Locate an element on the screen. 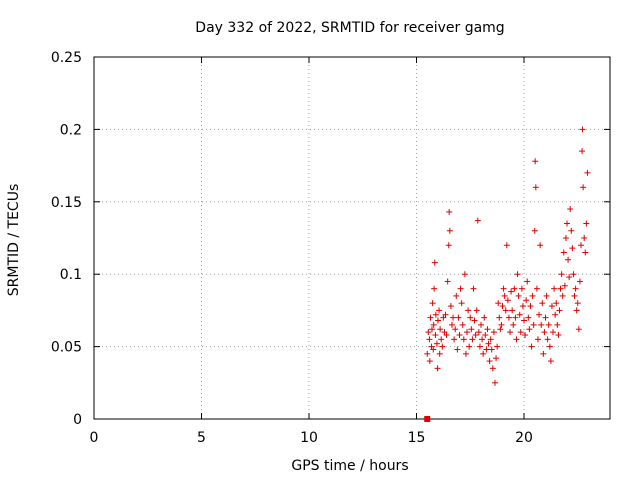 The width and height of the screenshot is (640, 480). y-tick-label: 0.2 is located at coordinates (71, 130).